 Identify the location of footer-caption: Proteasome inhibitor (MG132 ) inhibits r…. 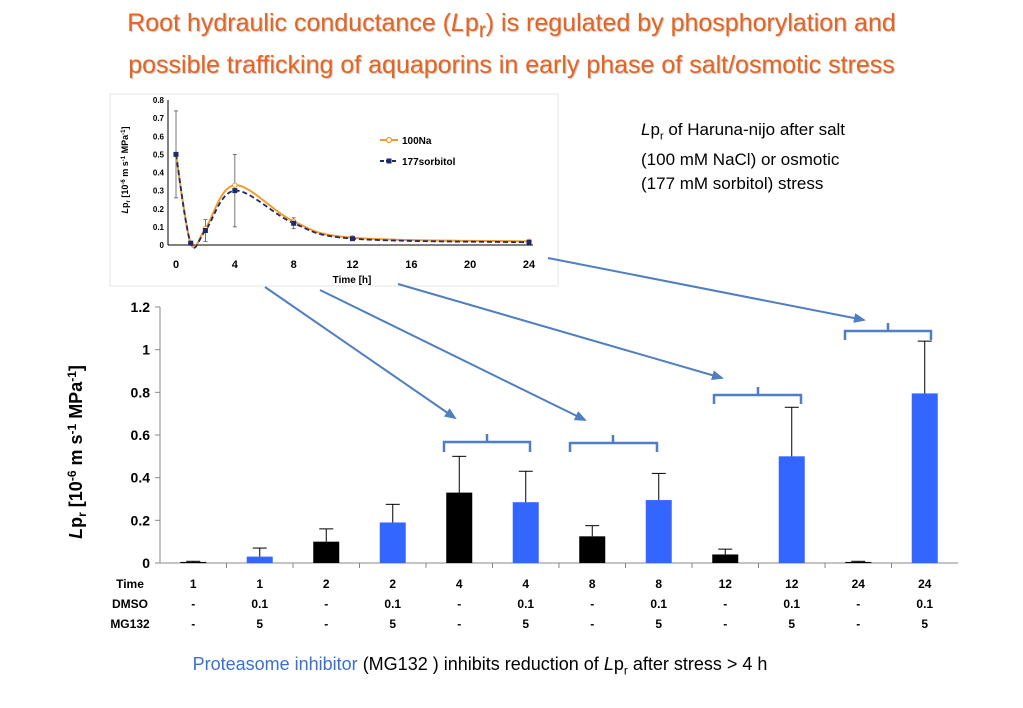
(480, 666).